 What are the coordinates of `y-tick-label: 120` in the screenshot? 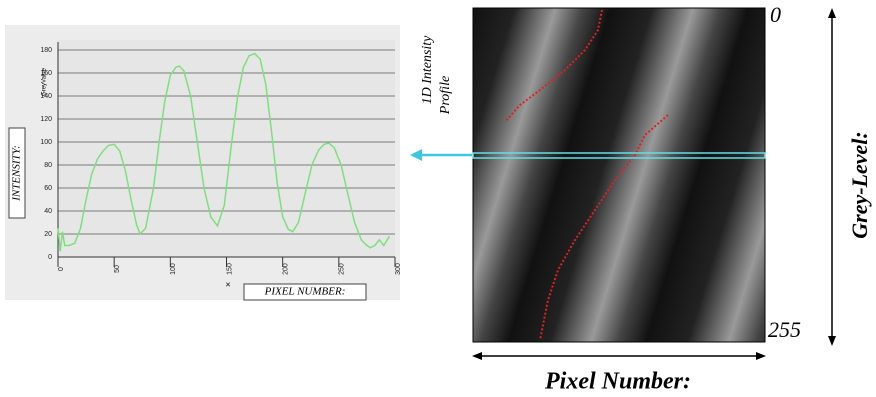 It's located at (46, 119).